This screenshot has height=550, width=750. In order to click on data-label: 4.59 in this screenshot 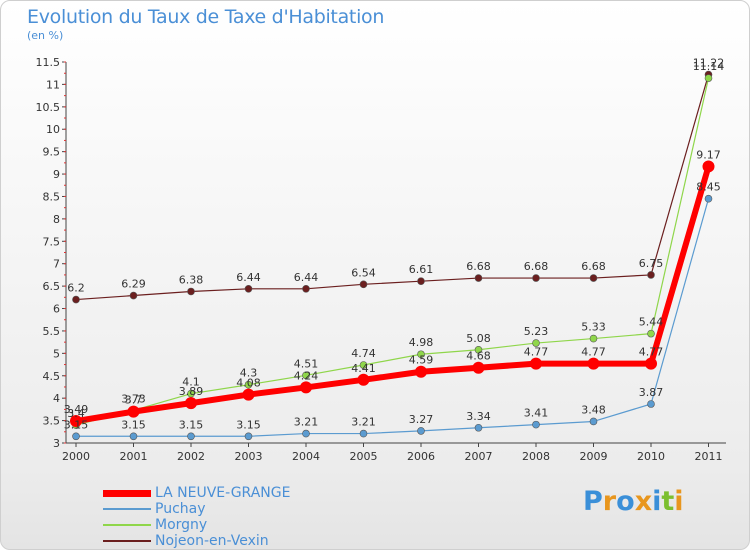, I will do `click(421, 360)`.